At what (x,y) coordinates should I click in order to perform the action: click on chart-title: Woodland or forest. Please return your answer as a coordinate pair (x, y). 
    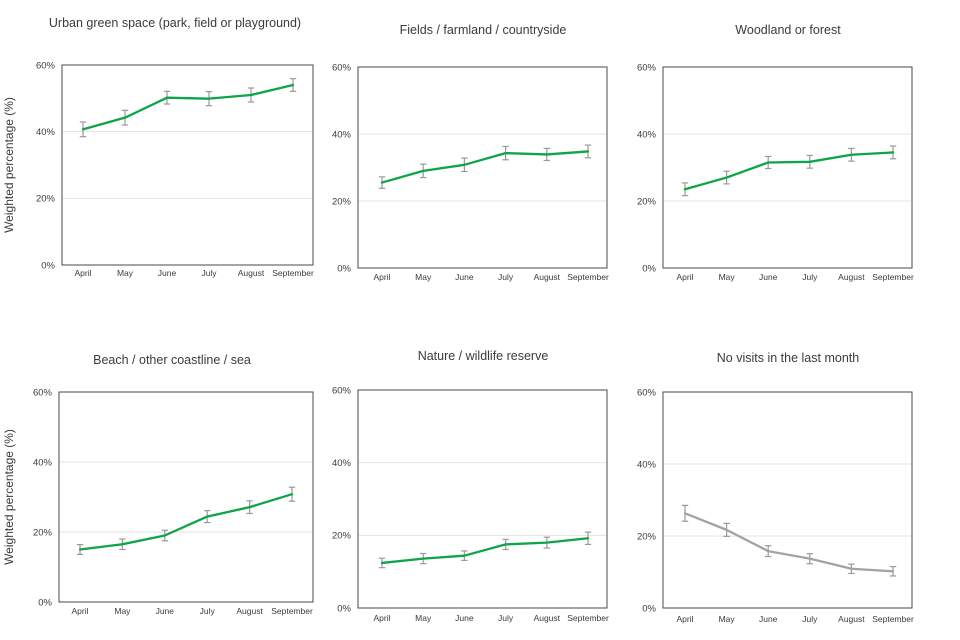
    Looking at the image, I should click on (788, 30).